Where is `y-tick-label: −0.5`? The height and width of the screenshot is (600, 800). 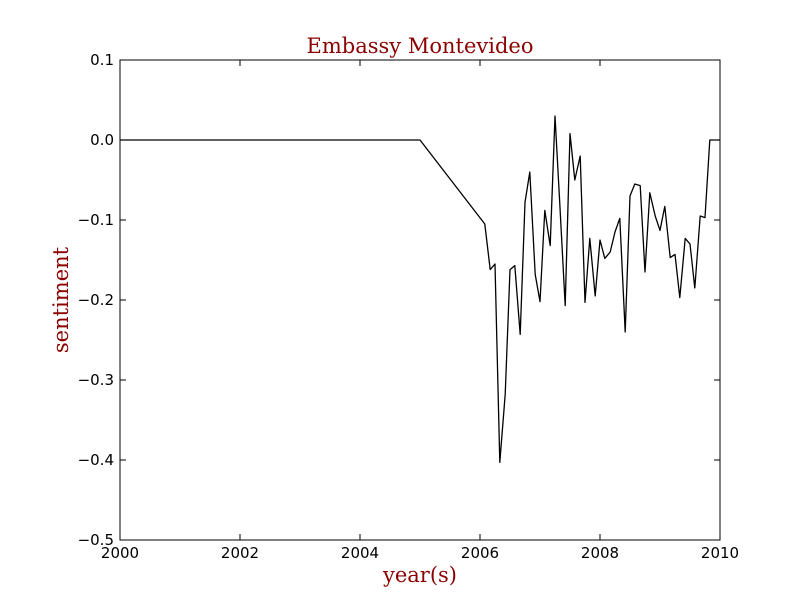 y-tick-label: −0.5 is located at coordinates (96, 540).